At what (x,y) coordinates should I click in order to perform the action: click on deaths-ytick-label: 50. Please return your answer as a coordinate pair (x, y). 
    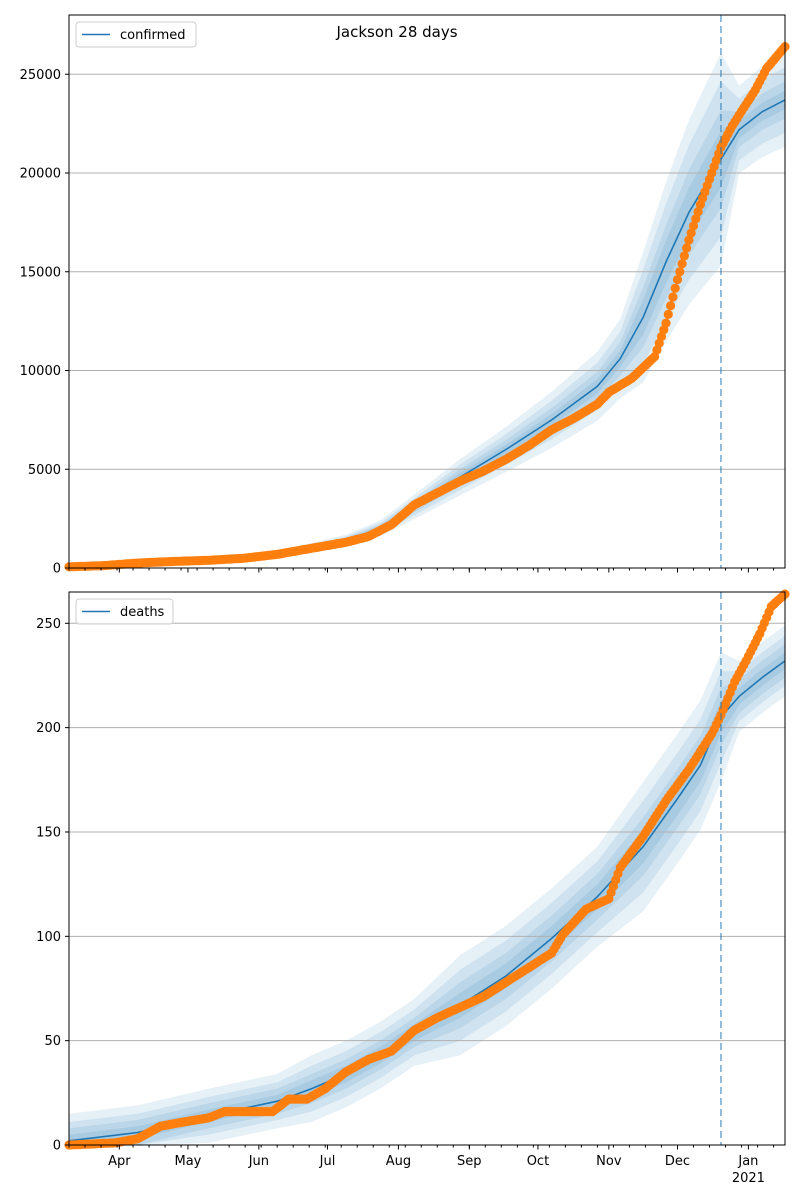
    Looking at the image, I should click on (52, 1041).